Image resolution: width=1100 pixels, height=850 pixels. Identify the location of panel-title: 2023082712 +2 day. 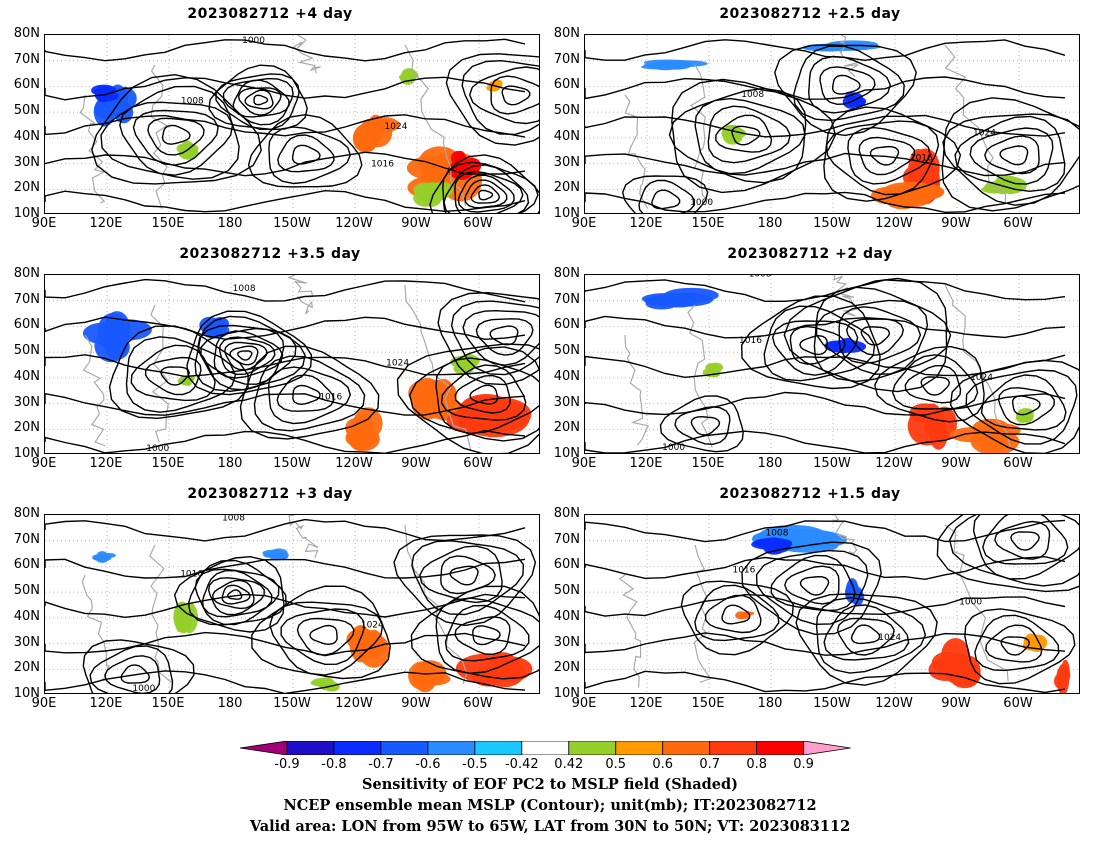
(810, 254).